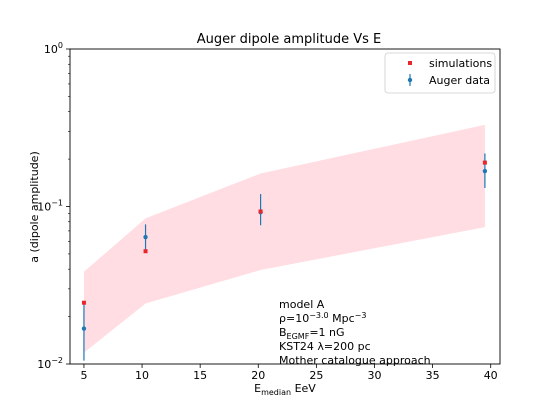 The width and height of the screenshot is (556, 417). I want to click on annotation-line-field: BEGMF=1 nG, so click(312, 333).